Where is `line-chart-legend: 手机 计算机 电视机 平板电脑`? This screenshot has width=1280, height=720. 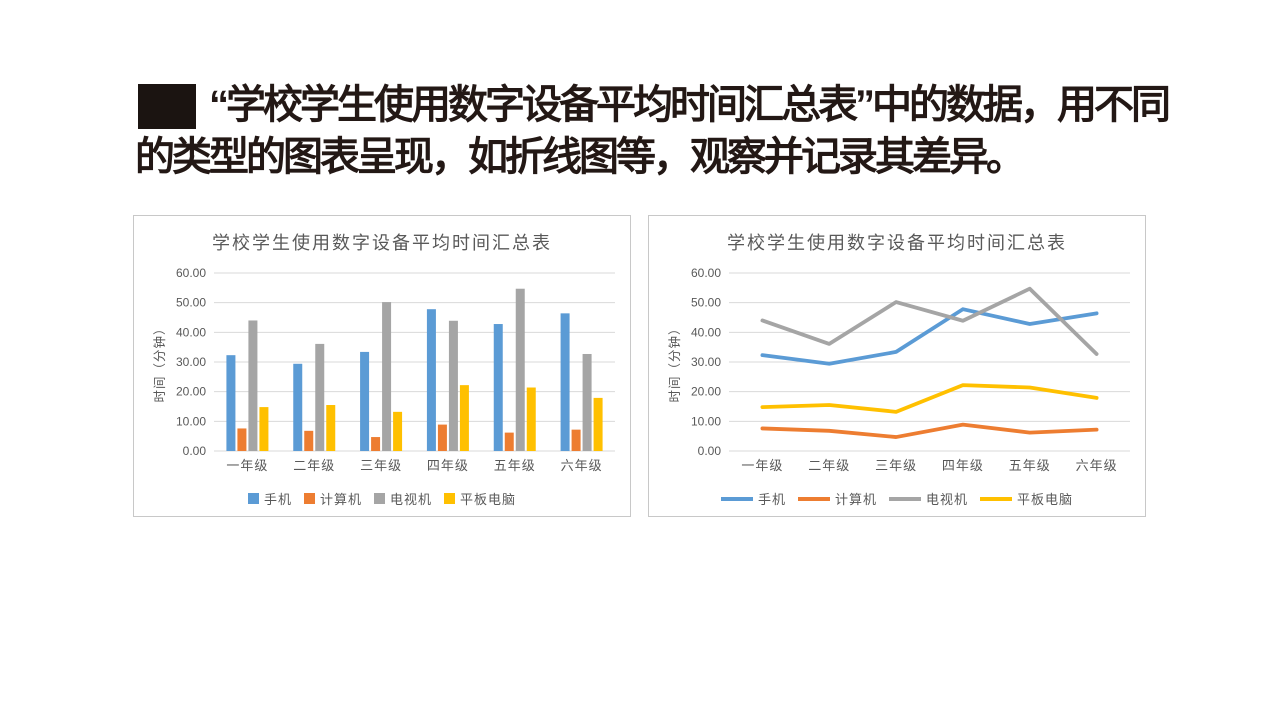
line-chart-legend: 手机 计算机 电视机 平板电脑 is located at coordinates (897, 498).